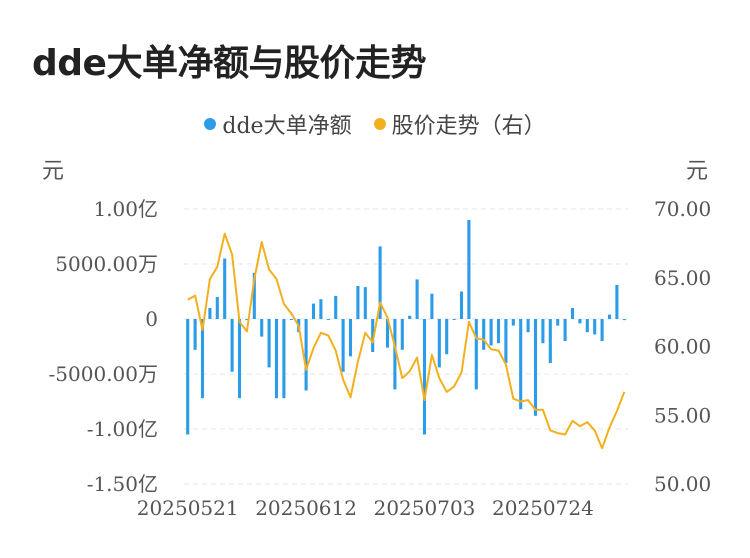 The width and height of the screenshot is (750, 558). Describe the element at coordinates (125, 209) in the screenshot. I see `left-tick-label: 1.00亿` at that location.